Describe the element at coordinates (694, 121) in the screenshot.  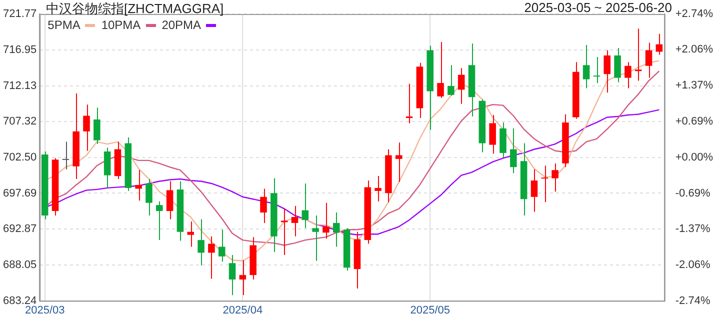
I see `y2-tick-label: +0.69%` at that location.